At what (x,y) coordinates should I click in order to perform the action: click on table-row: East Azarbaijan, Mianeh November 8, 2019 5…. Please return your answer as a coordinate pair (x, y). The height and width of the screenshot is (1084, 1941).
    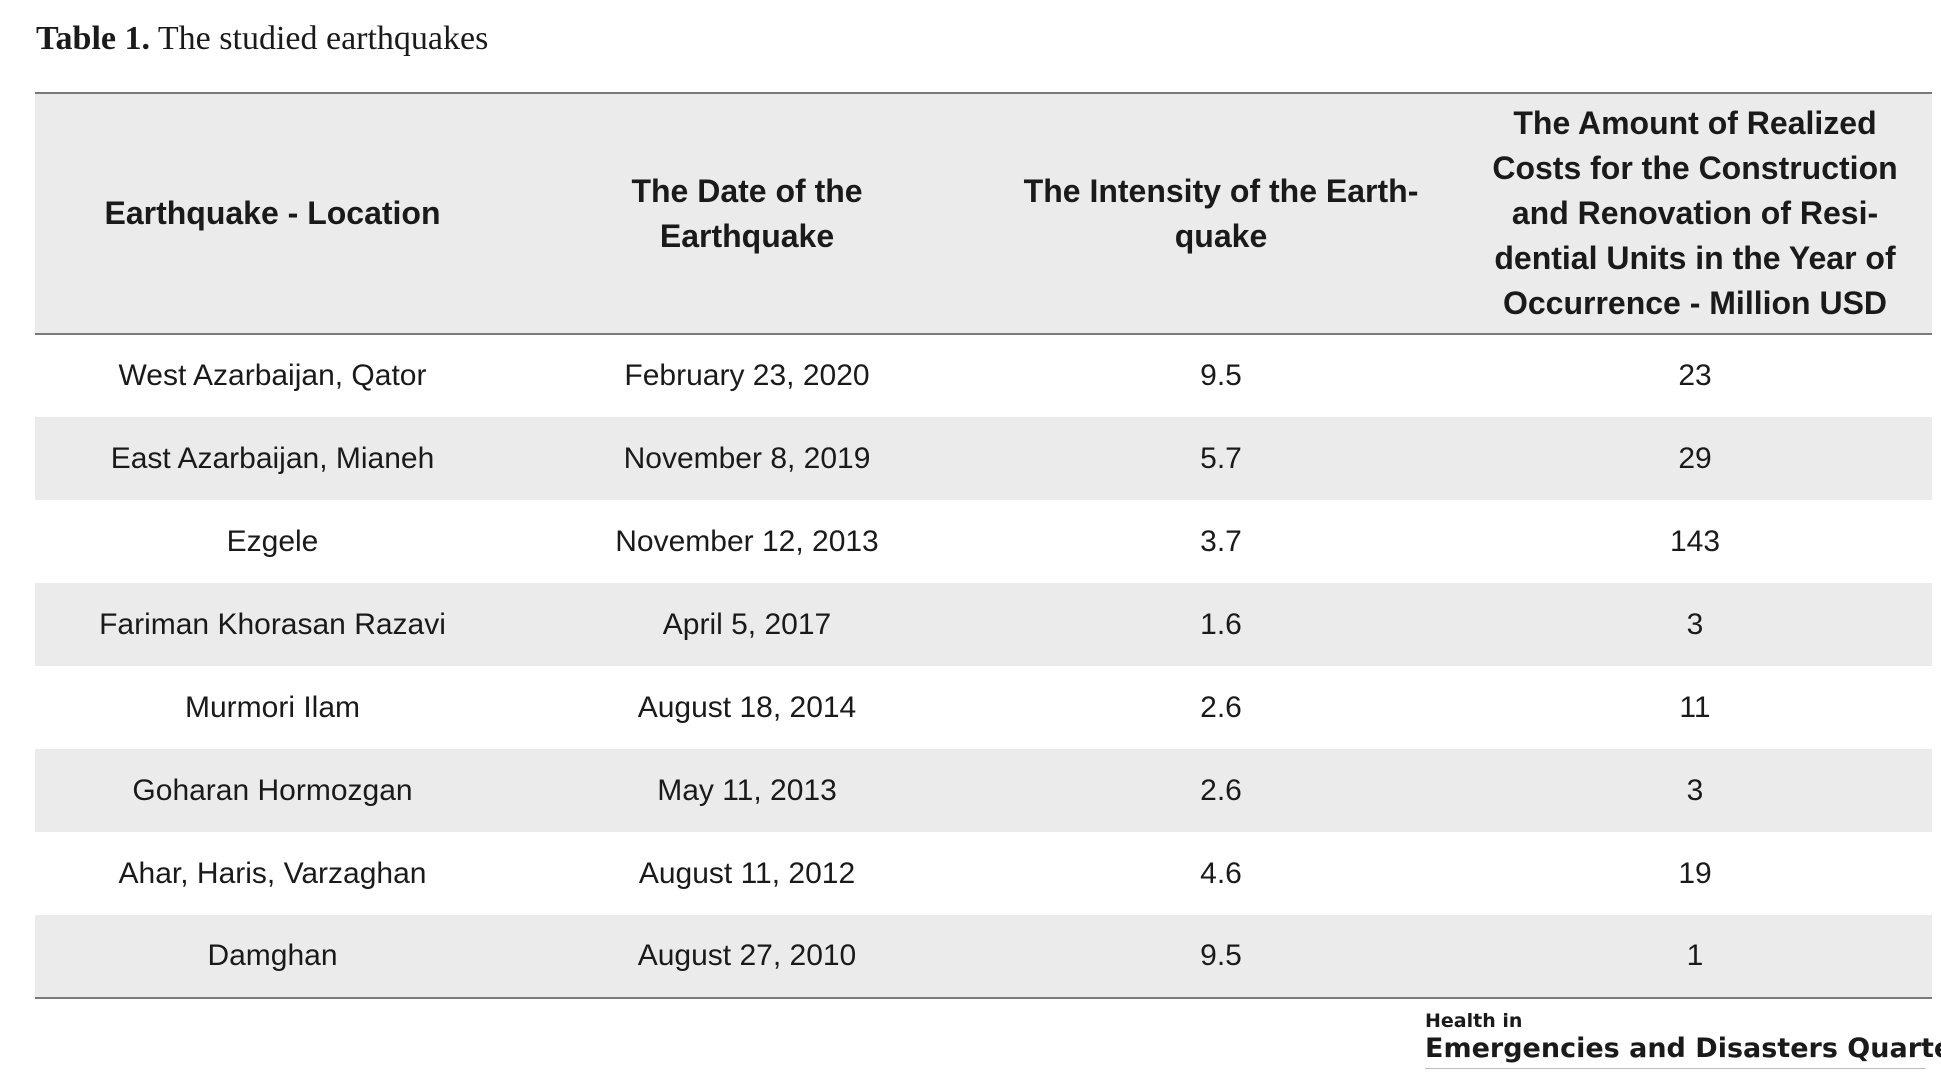
    Looking at the image, I should click on (983, 458).